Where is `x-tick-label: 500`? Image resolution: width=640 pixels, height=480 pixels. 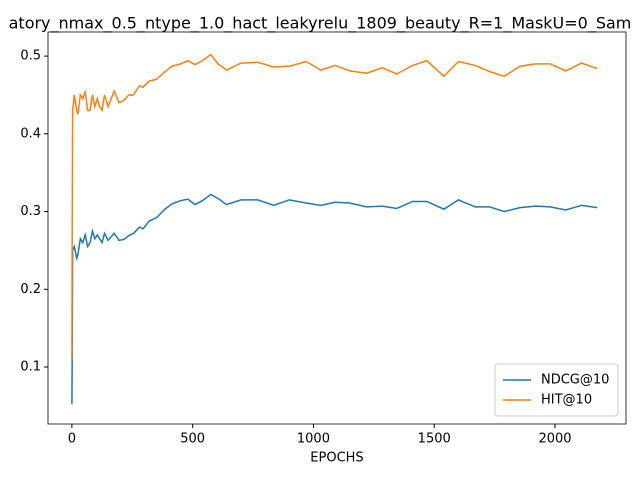
x-tick-label: 500 is located at coordinates (192, 439).